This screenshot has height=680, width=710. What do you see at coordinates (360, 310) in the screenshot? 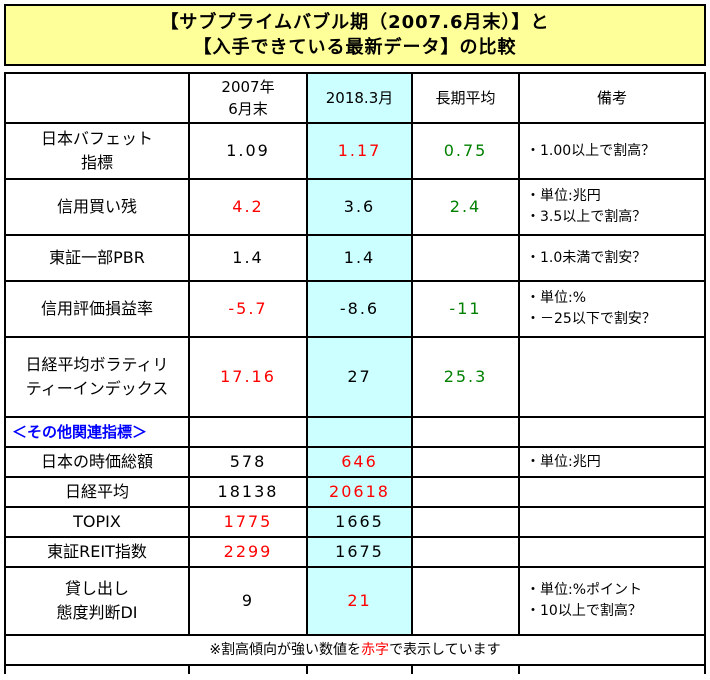
I see `value-2018: -8.6` at bounding box center [360, 310].